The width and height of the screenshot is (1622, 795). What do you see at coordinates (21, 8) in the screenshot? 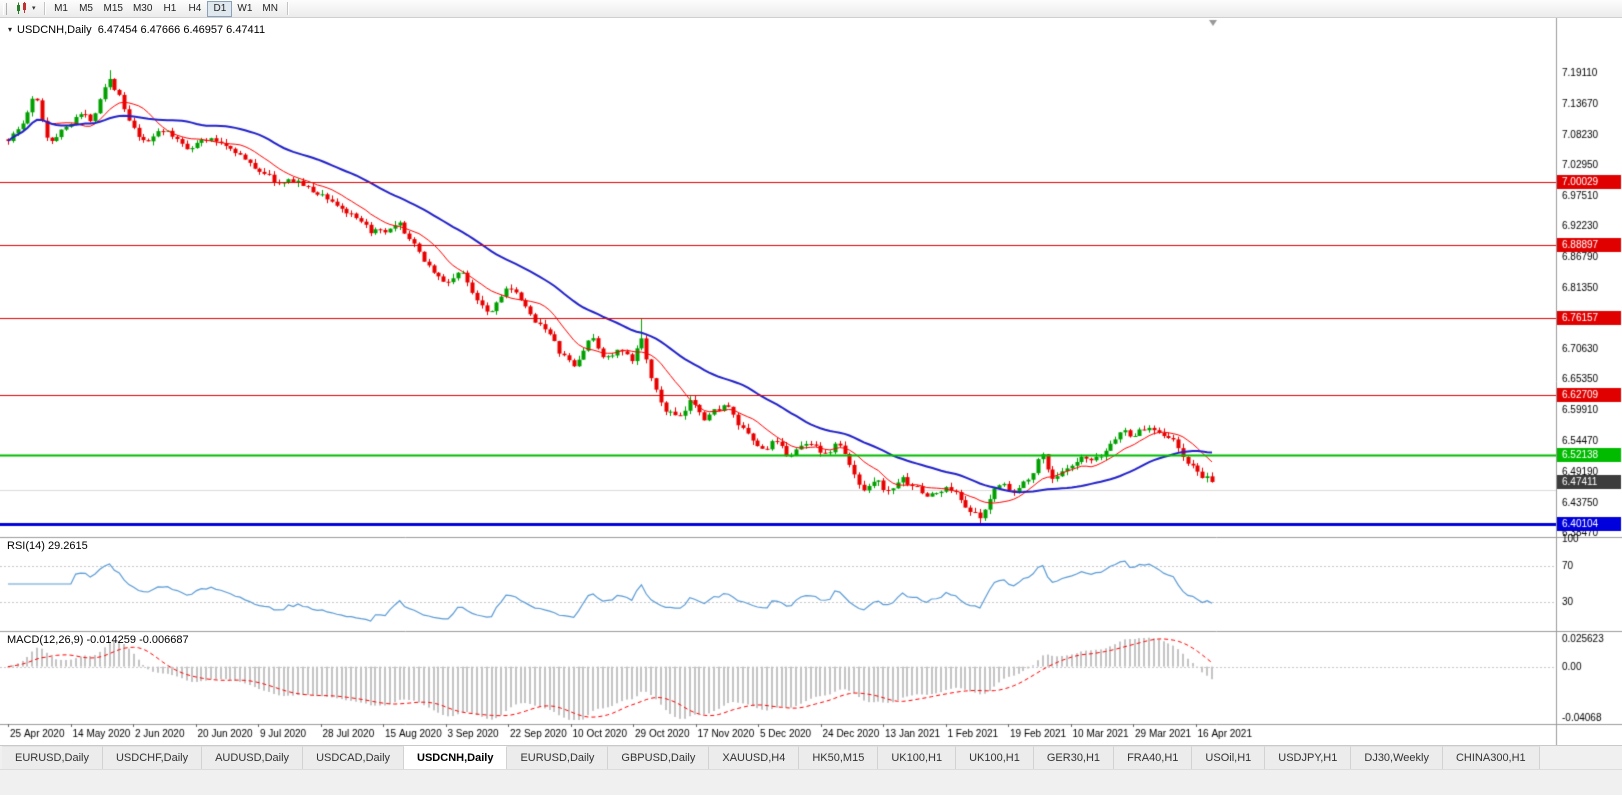
I see `candlestick-chart-icon` at bounding box center [21, 8].